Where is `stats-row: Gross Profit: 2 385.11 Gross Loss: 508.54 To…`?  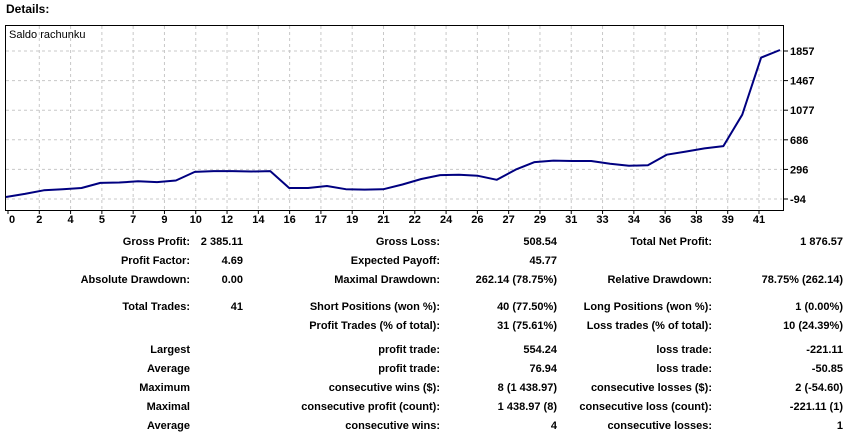
stats-row: Gross Profit: 2 385.11 Gross Loss: 508.54 To… is located at coordinates (424, 242).